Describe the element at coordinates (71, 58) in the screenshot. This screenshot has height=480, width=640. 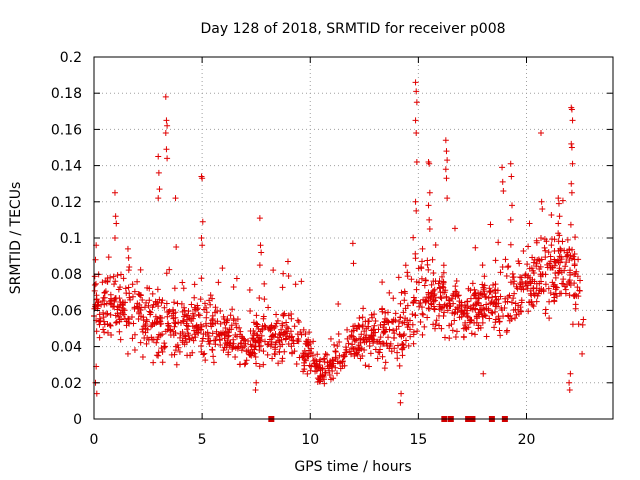
I see `y-tick-label: 0.2` at that location.